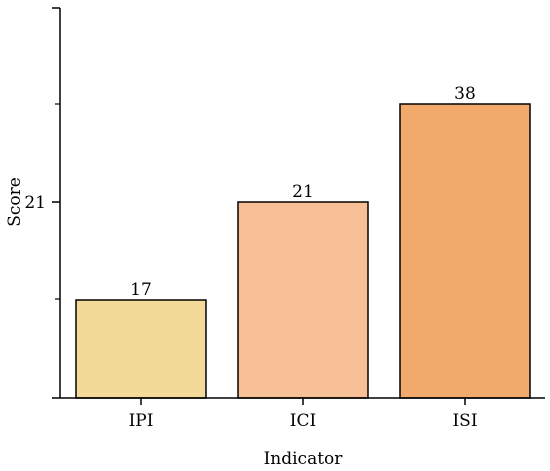  I want to click on bar-ipi, so click(141, 349).